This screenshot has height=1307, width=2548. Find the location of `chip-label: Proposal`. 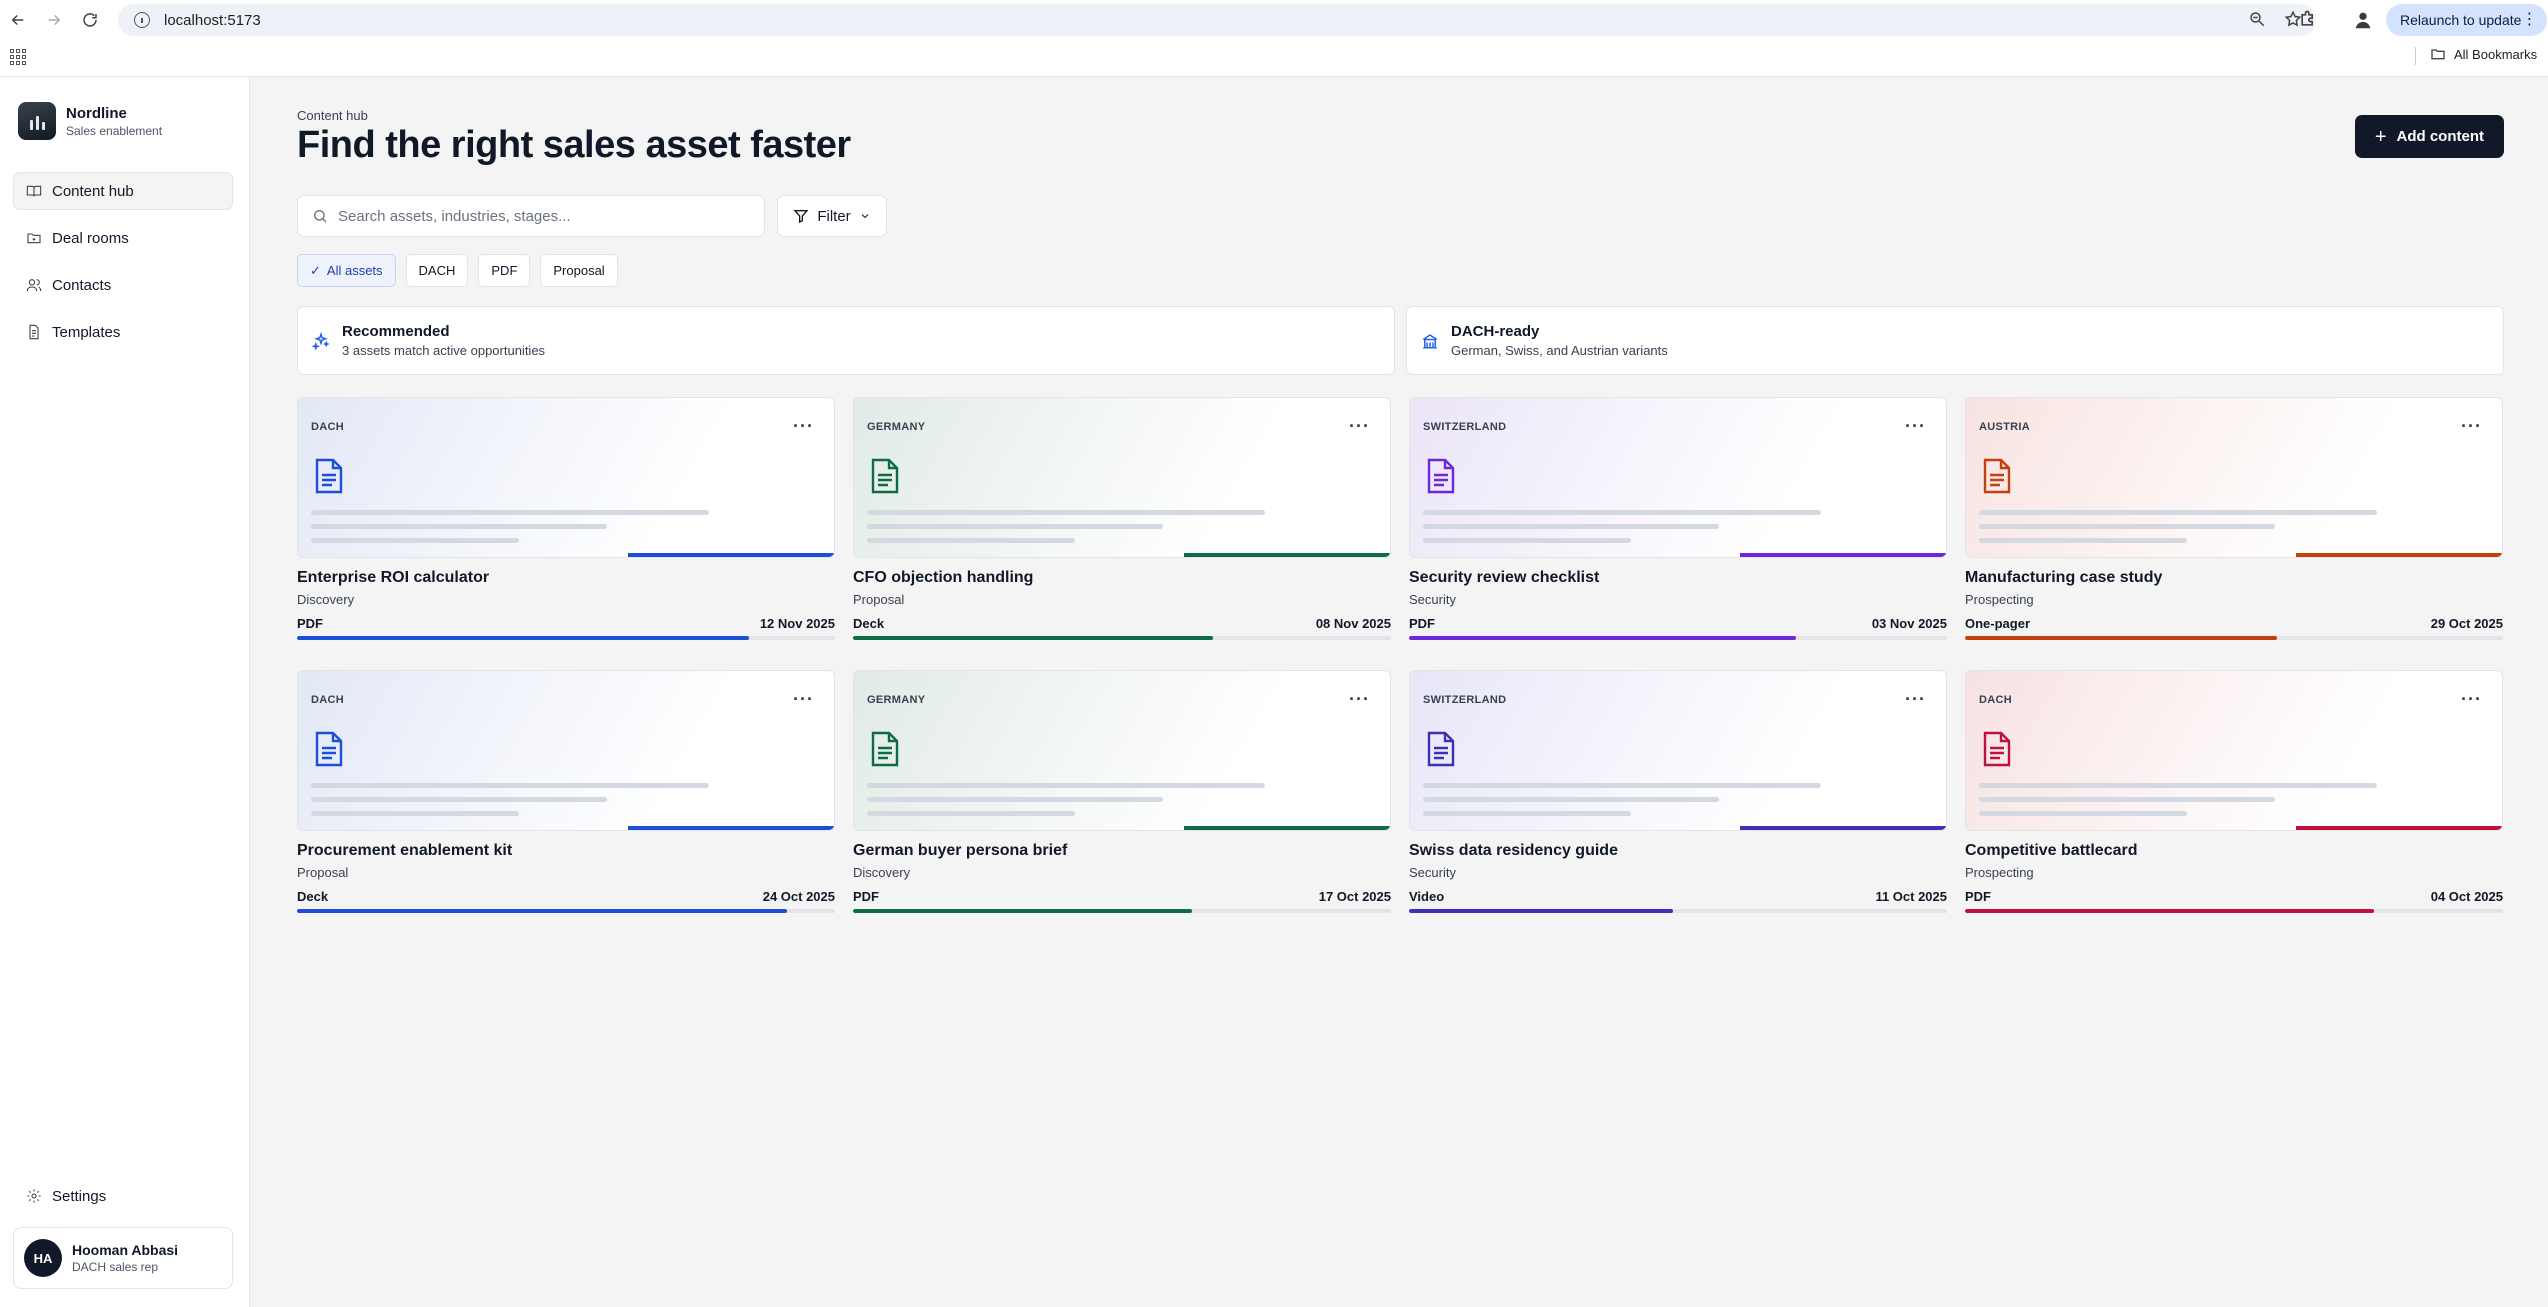

chip-label: Proposal is located at coordinates (579, 270).